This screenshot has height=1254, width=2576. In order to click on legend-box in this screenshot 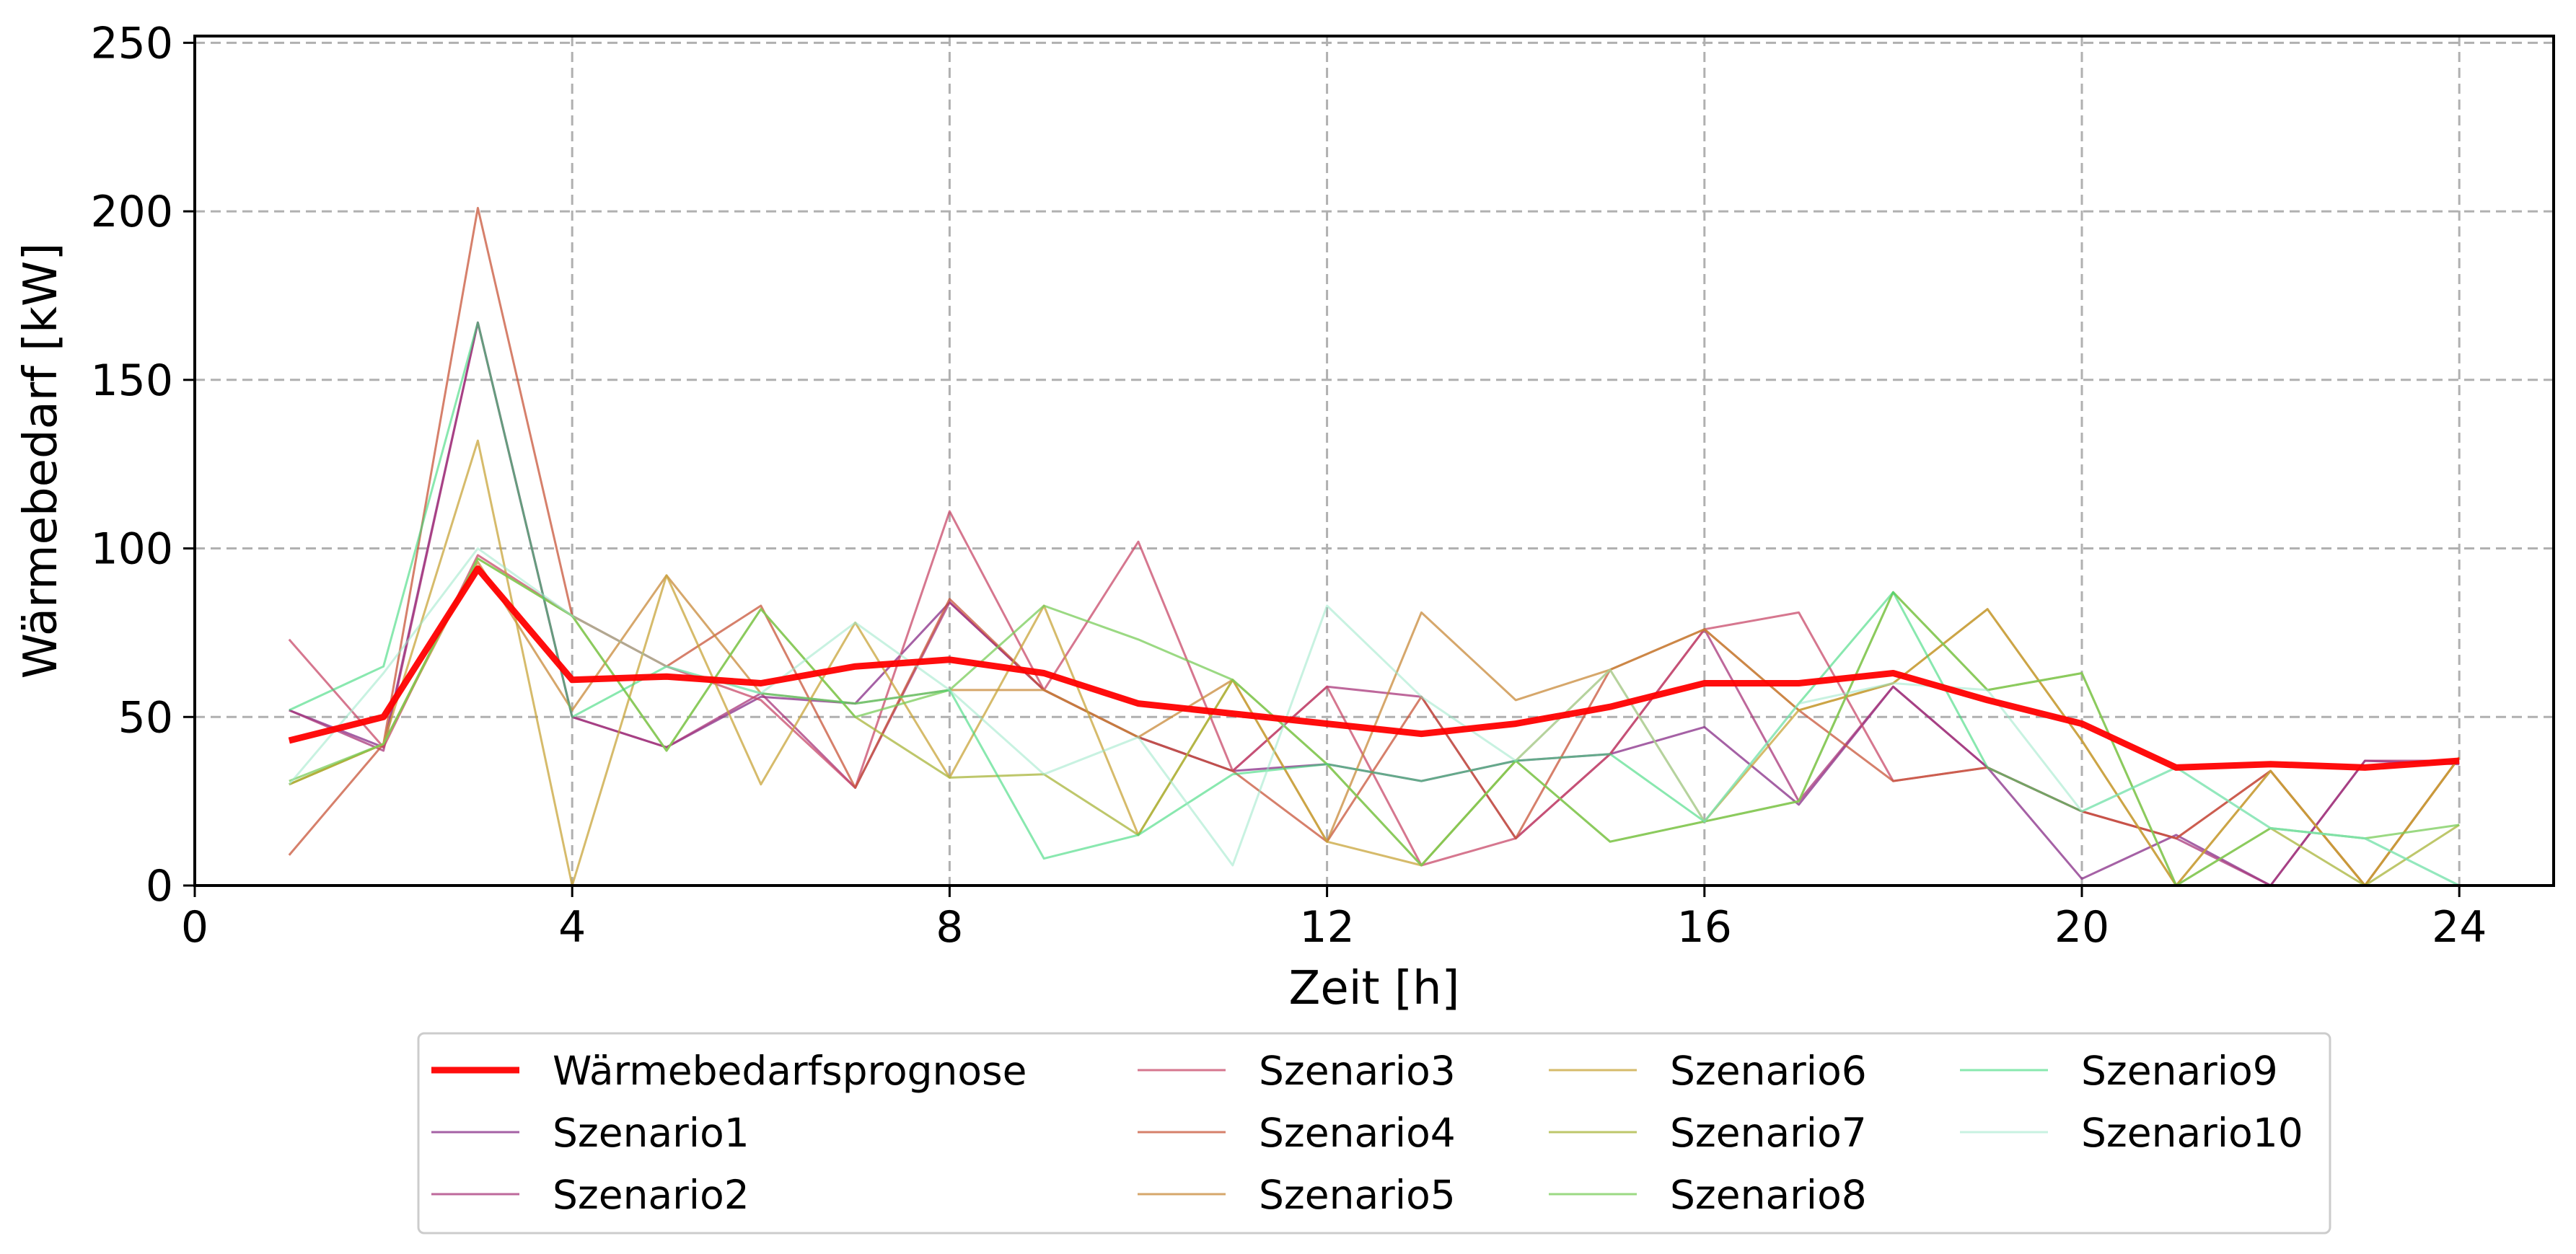, I will do `click(1374, 1133)`.